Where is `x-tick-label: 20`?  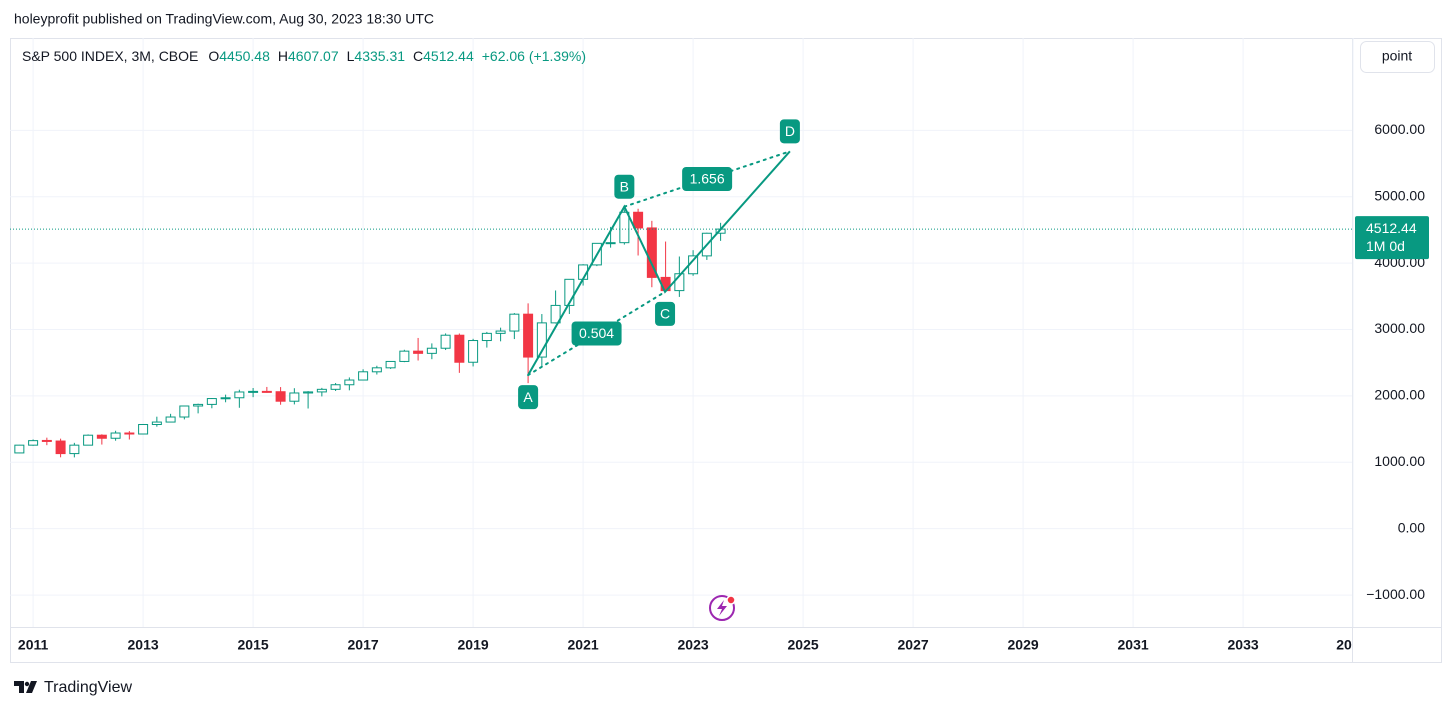 x-tick-label: 20 is located at coordinates (1344, 645).